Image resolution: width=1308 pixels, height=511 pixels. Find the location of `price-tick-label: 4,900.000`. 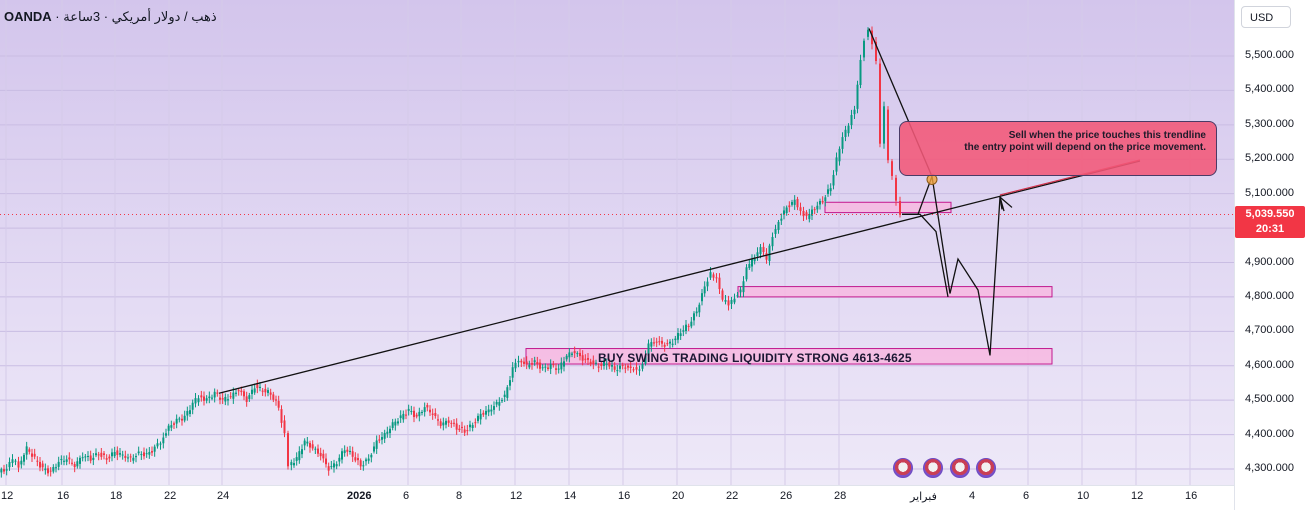

price-tick-label: 4,900.000 is located at coordinates (1269, 261).